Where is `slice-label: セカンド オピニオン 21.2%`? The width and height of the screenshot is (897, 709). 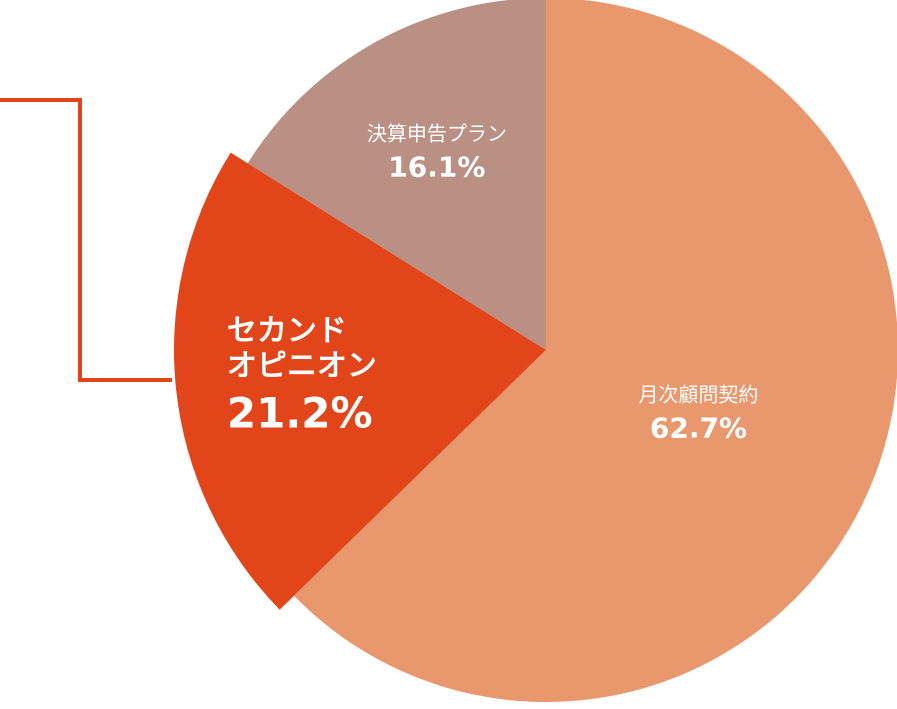 slice-label: セカンド オピニオン 21.2% is located at coordinates (301, 375).